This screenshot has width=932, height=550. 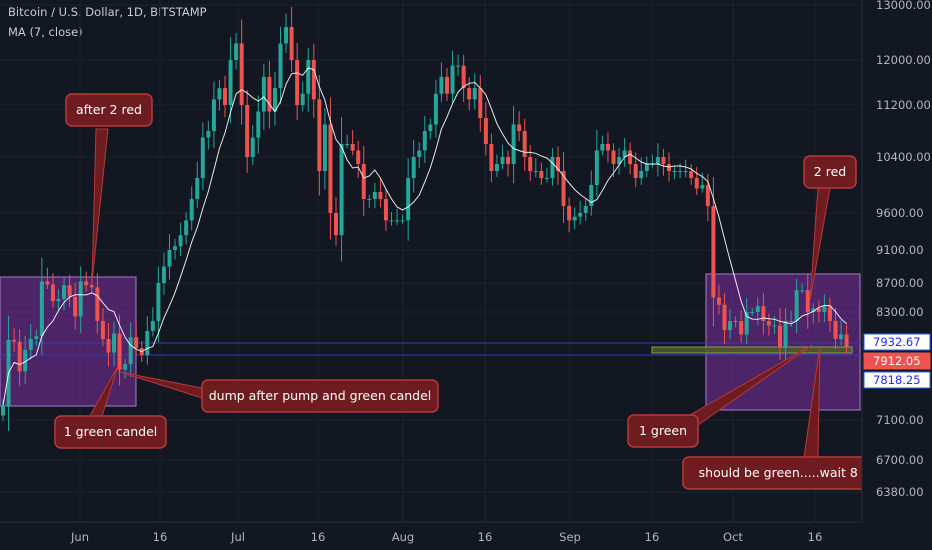 I want to click on x-tick-label: Oct, so click(x=733, y=537).